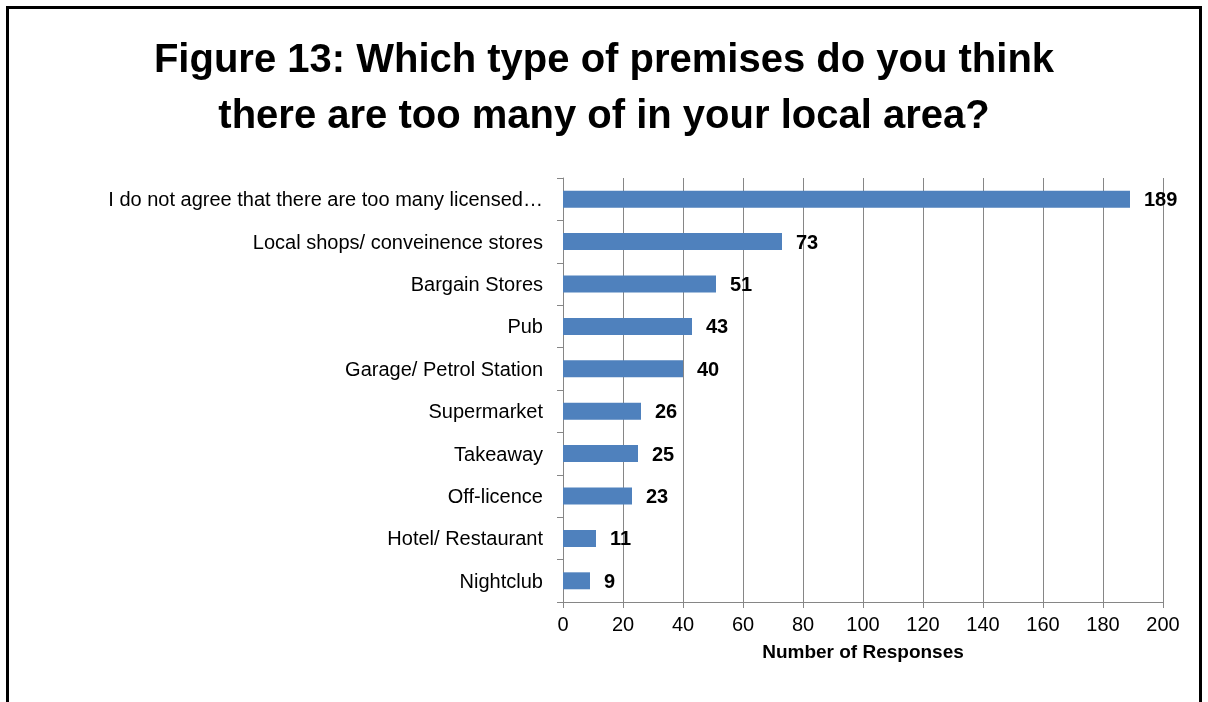 Image resolution: width=1208 pixels, height=702 pixels. Describe the element at coordinates (923, 624) in the screenshot. I see `x-tick-label: 120` at that location.